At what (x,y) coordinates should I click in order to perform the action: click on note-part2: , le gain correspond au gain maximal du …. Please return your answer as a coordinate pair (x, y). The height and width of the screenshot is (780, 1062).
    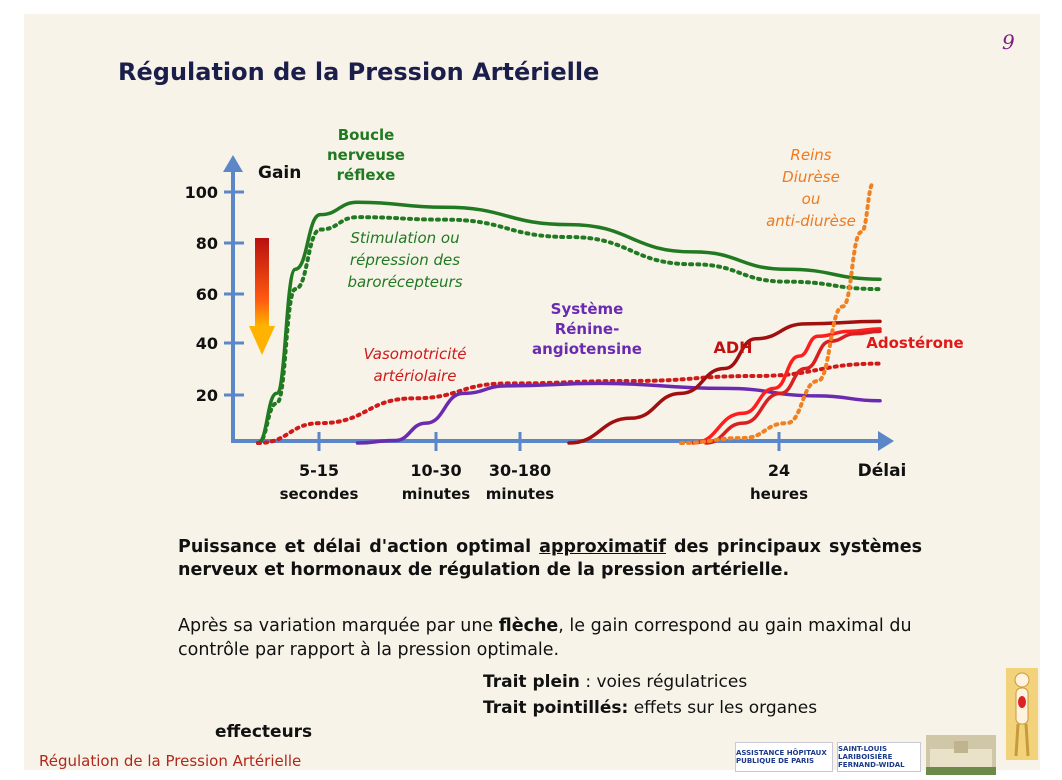
    Looking at the image, I should click on (545, 638).